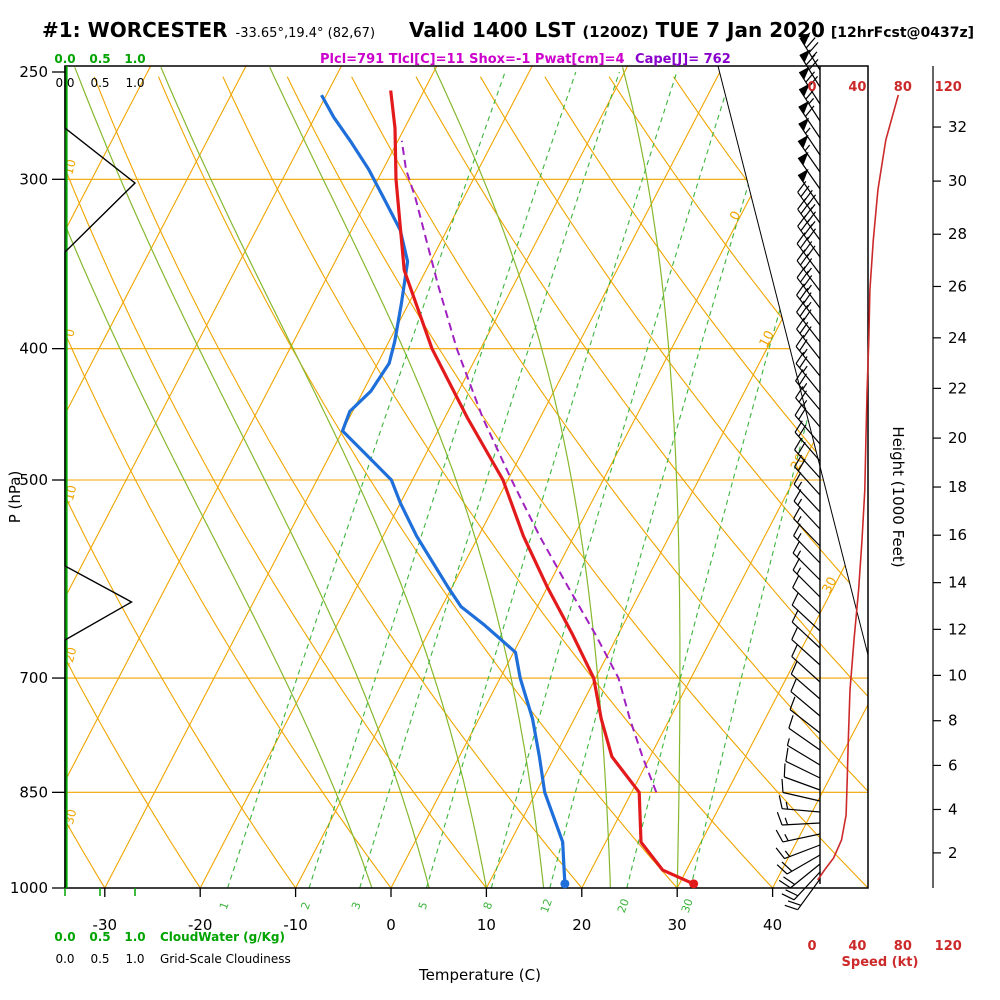 The width and height of the screenshot is (1000, 1000). Describe the element at coordinates (33, 480) in the screenshot. I see `svg-text: 500` at that location.